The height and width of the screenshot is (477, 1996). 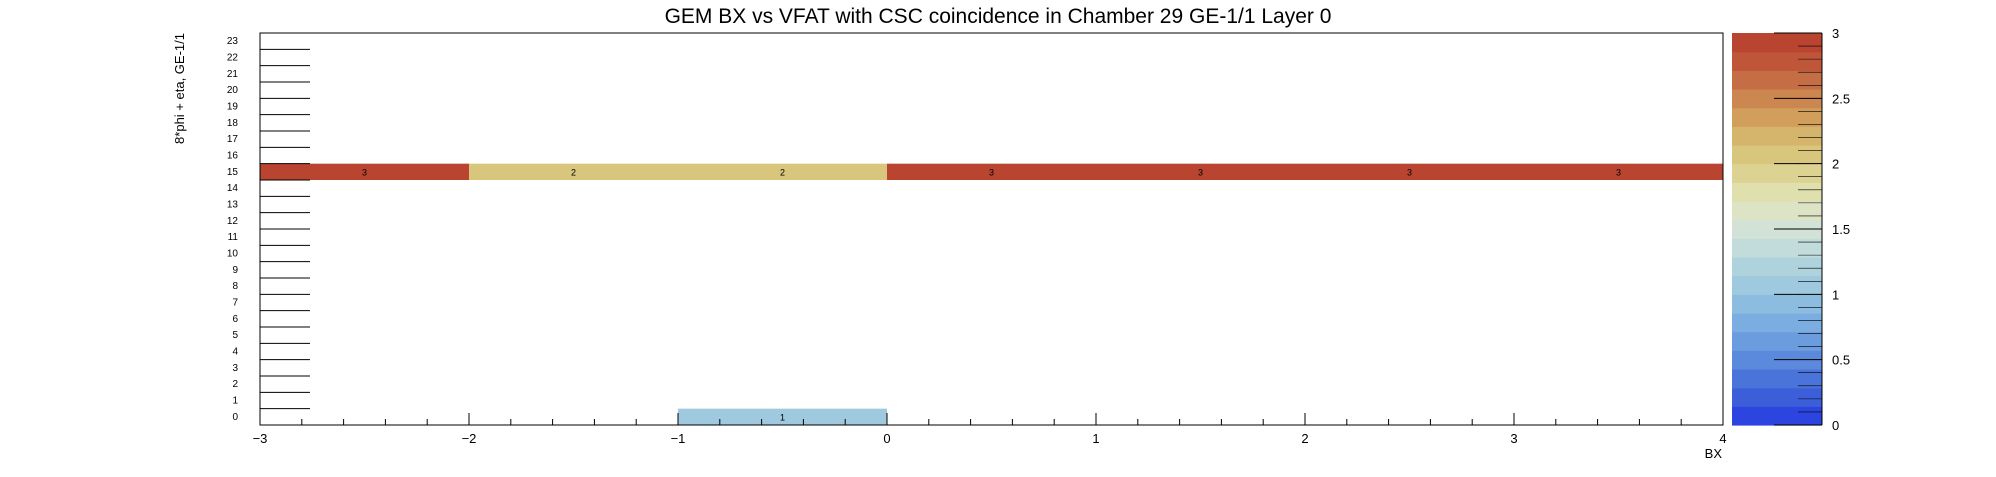 What do you see at coordinates (1841, 360) in the screenshot?
I see `colorbar-tick-label: 0.5` at bounding box center [1841, 360].